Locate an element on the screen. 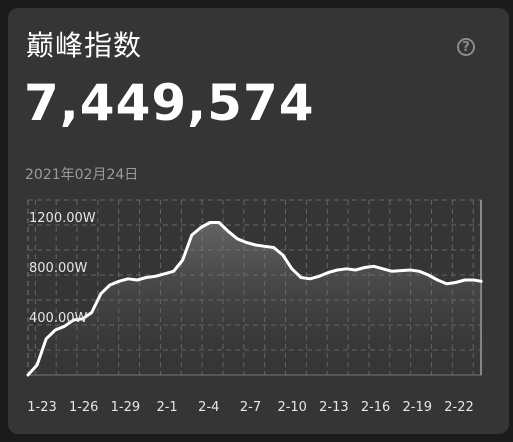  chart-date: 2021年02月24日 is located at coordinates (82, 175).